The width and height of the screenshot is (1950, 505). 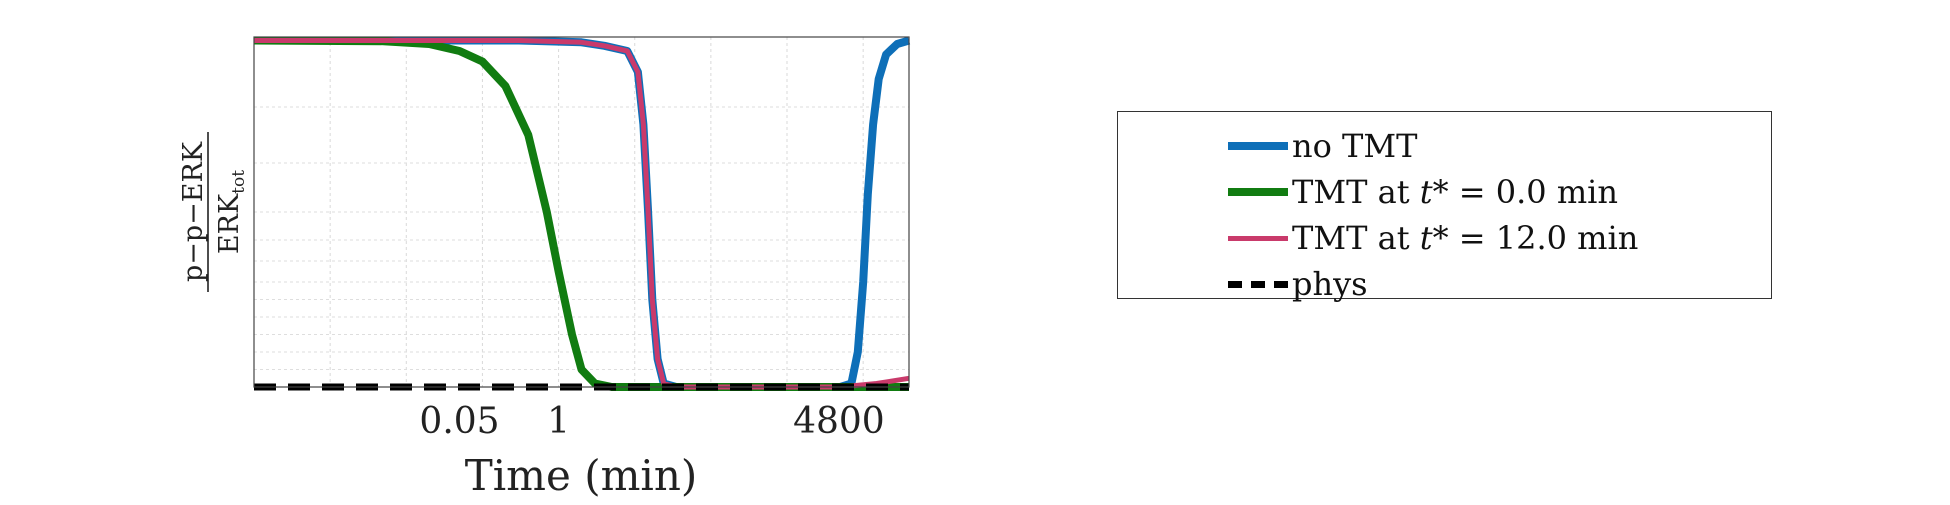 I want to click on legend-item: phys, so click(x=1298, y=284).